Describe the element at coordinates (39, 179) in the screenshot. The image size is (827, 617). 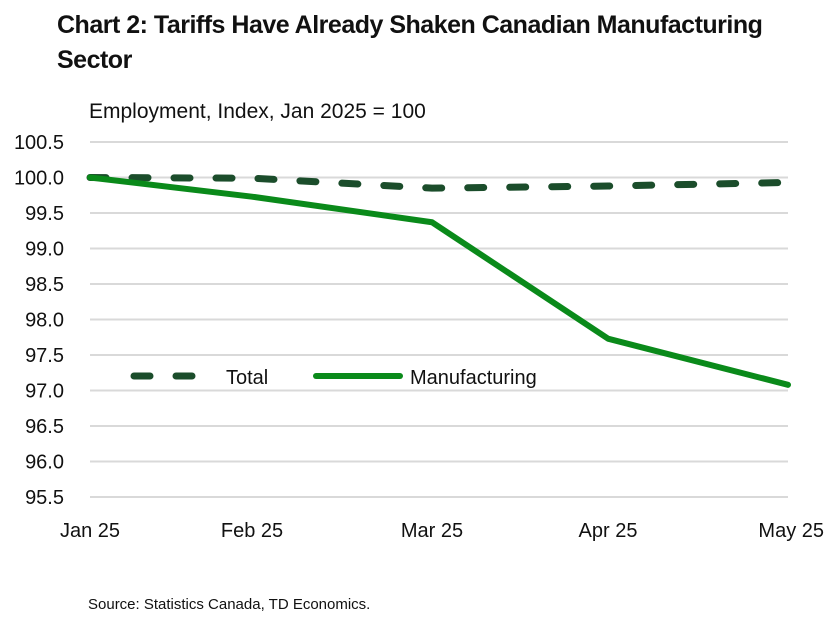
I see `y-tick-label: 100.0` at that location.